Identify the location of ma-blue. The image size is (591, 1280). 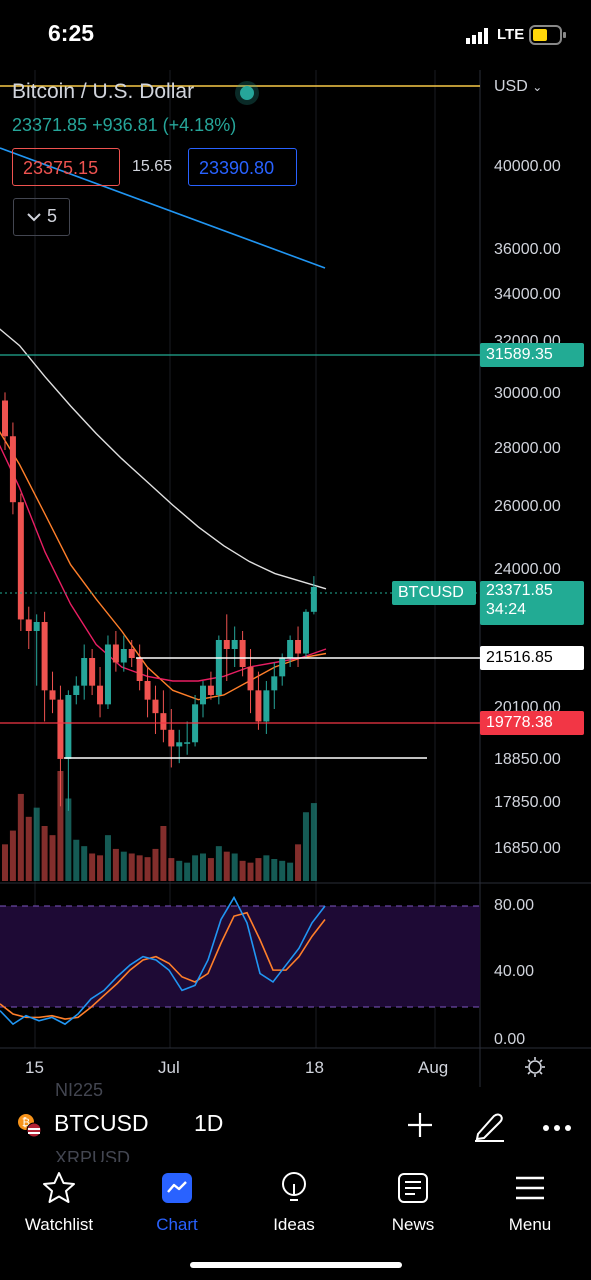
(163, 208).